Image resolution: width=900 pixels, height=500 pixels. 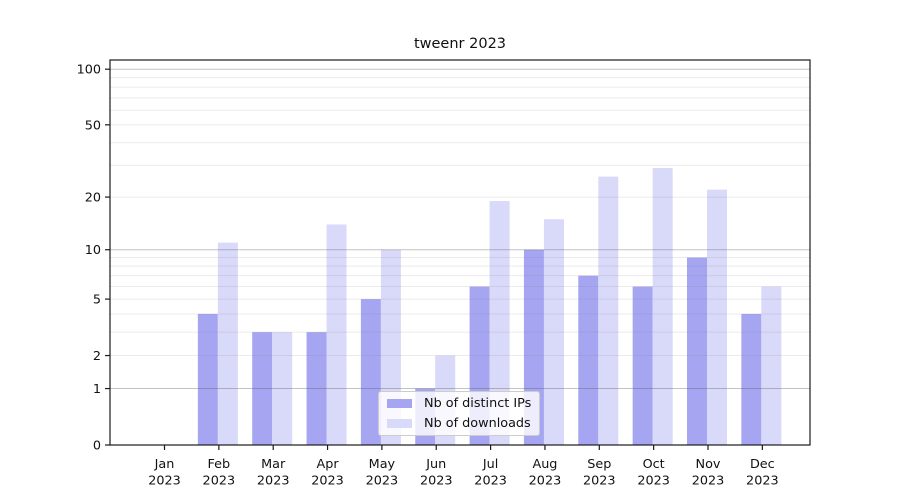 What do you see at coordinates (336, 334) in the screenshot?
I see `bar-downloads-apr` at bounding box center [336, 334].